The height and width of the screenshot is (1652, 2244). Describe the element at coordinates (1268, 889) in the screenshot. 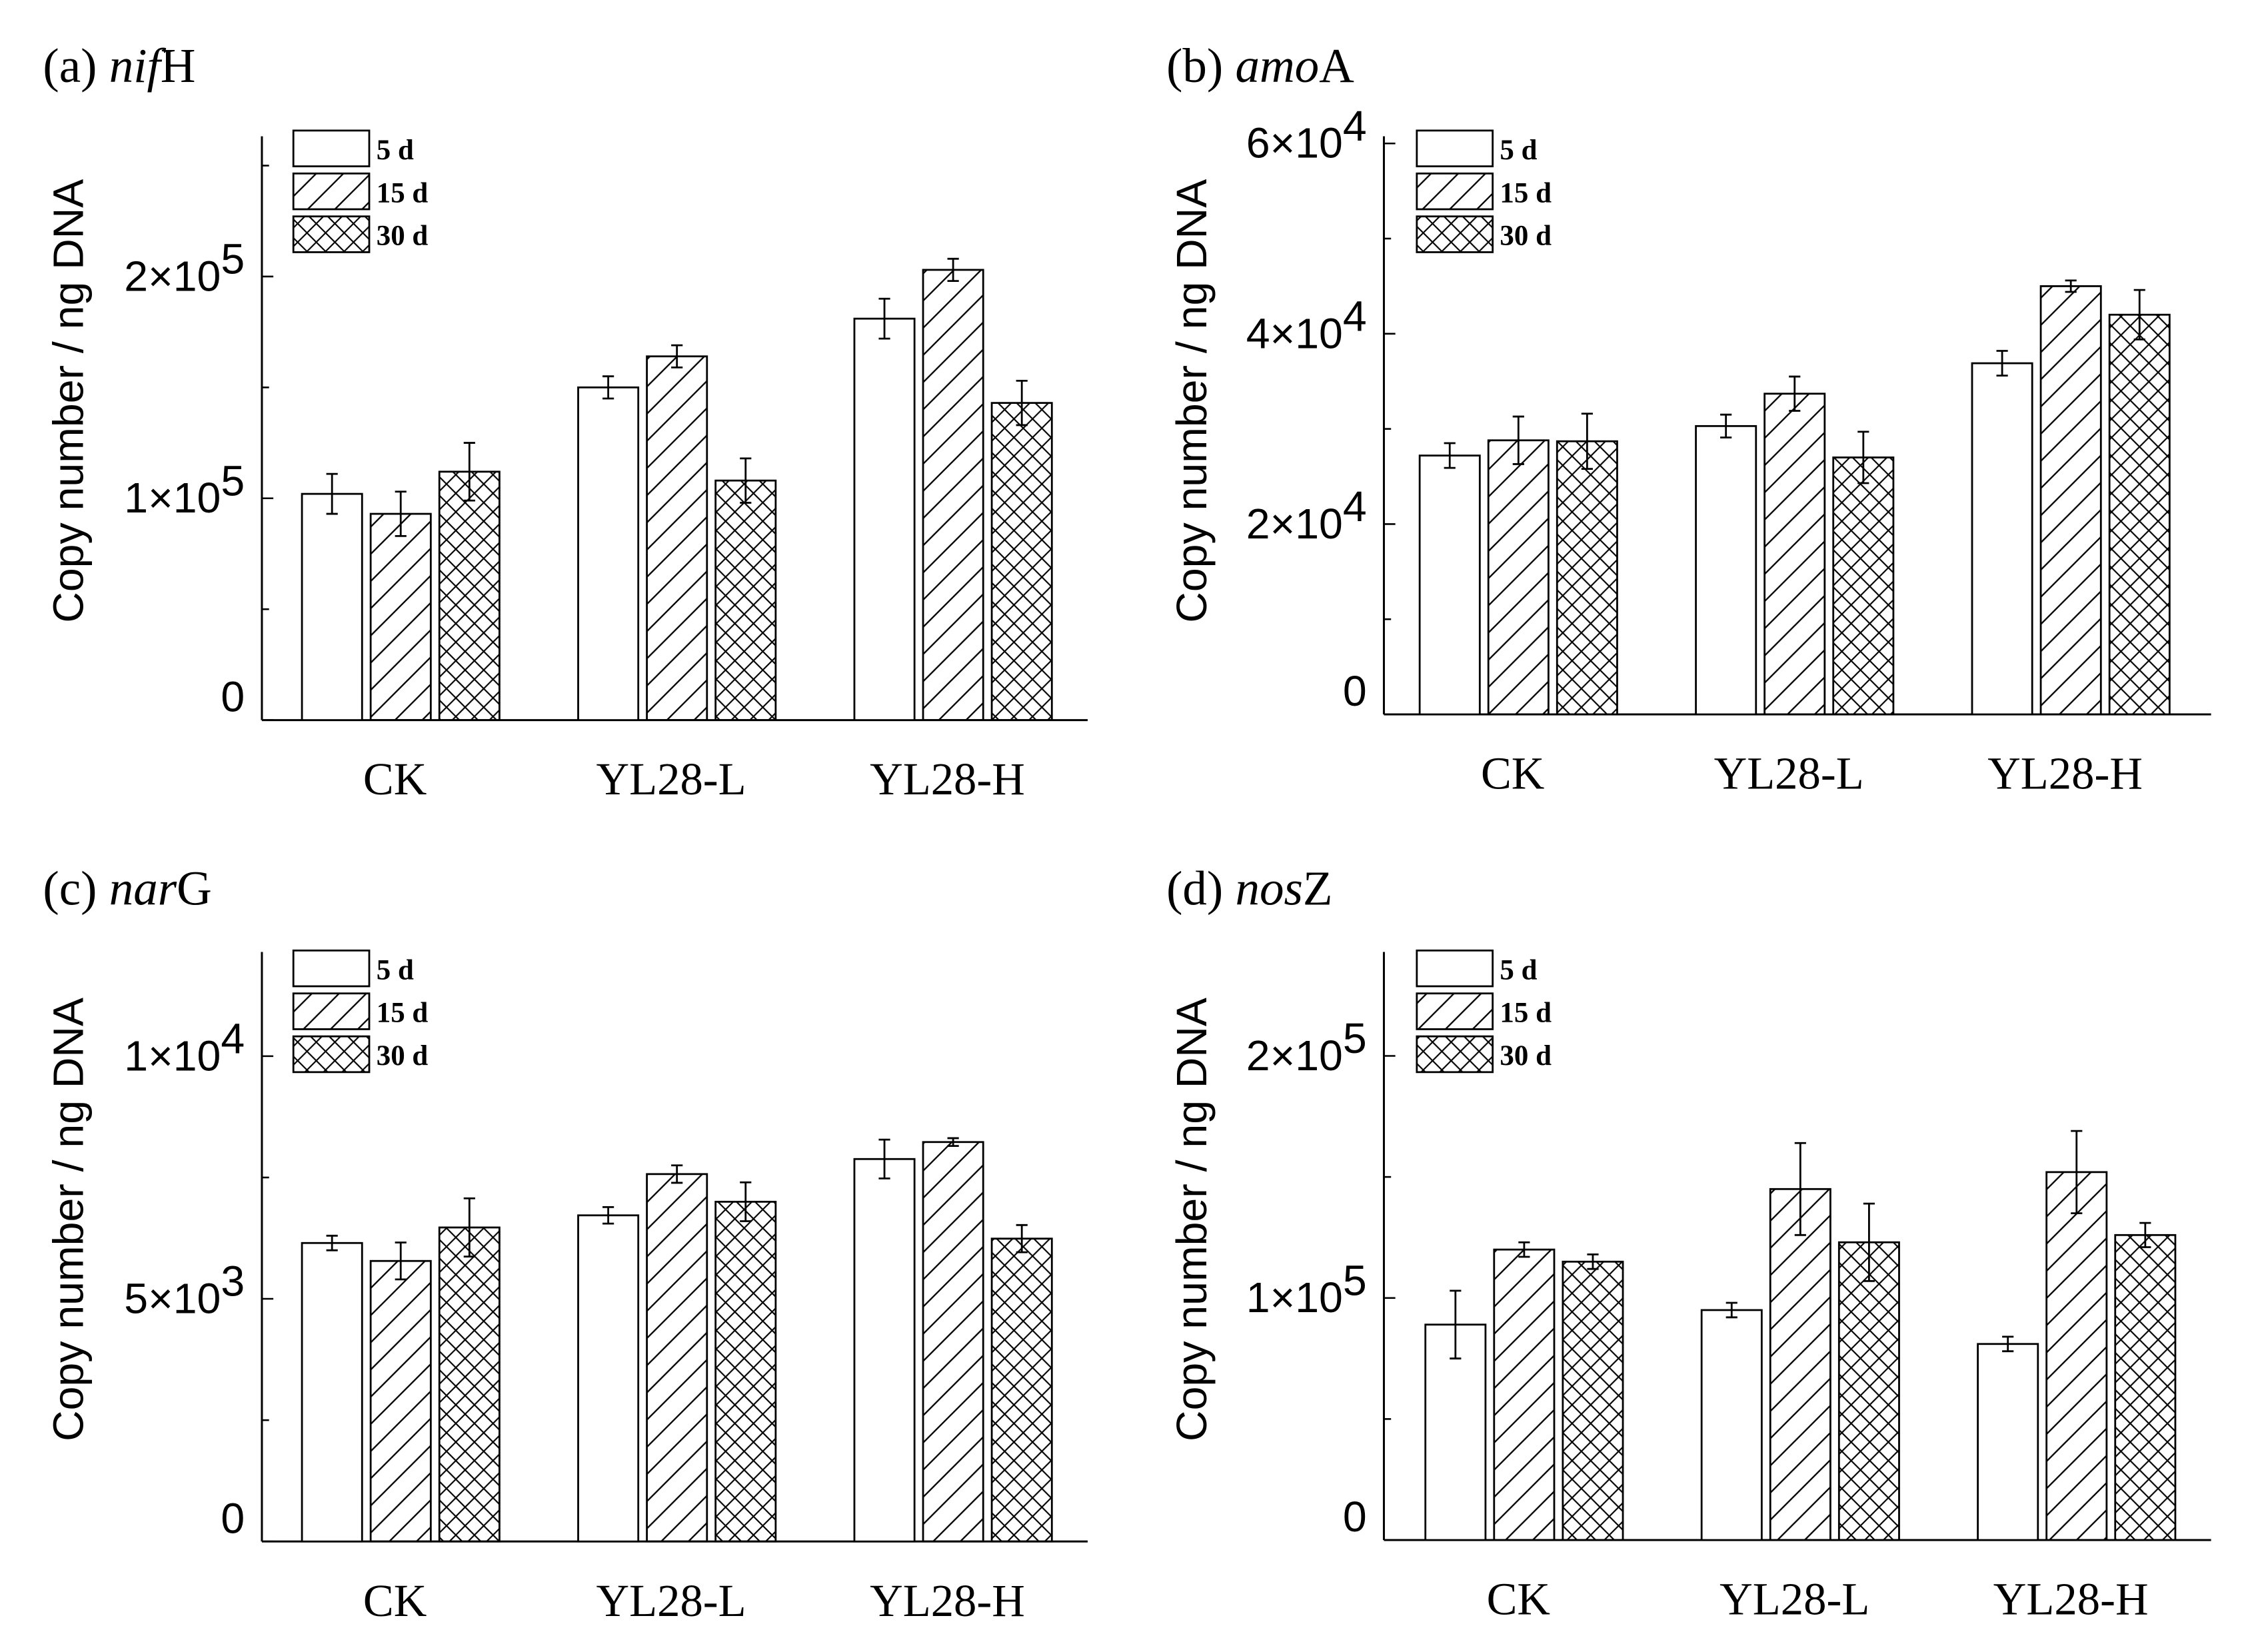

I see `title-gene: nos` at that location.